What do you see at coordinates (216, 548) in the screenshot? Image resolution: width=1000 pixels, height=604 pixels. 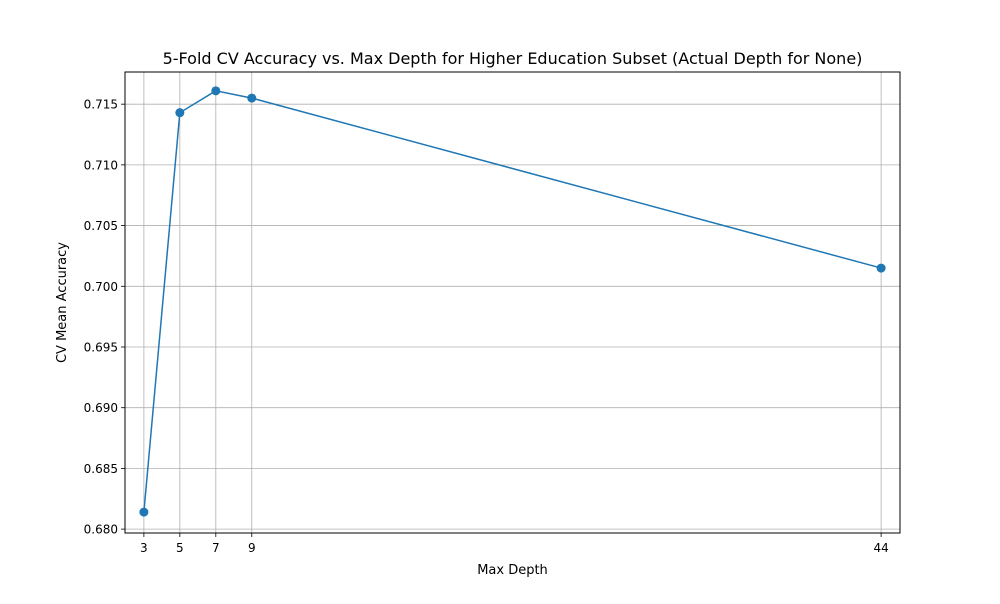 I see `x-tick-label: 7` at bounding box center [216, 548].